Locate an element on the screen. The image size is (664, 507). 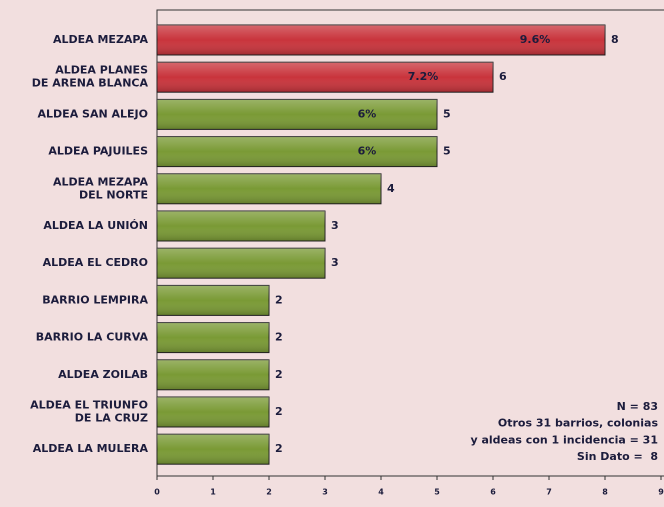
category-label: ALDEA PLANES DE ARENA BLANCA is located at coordinates (90, 77).